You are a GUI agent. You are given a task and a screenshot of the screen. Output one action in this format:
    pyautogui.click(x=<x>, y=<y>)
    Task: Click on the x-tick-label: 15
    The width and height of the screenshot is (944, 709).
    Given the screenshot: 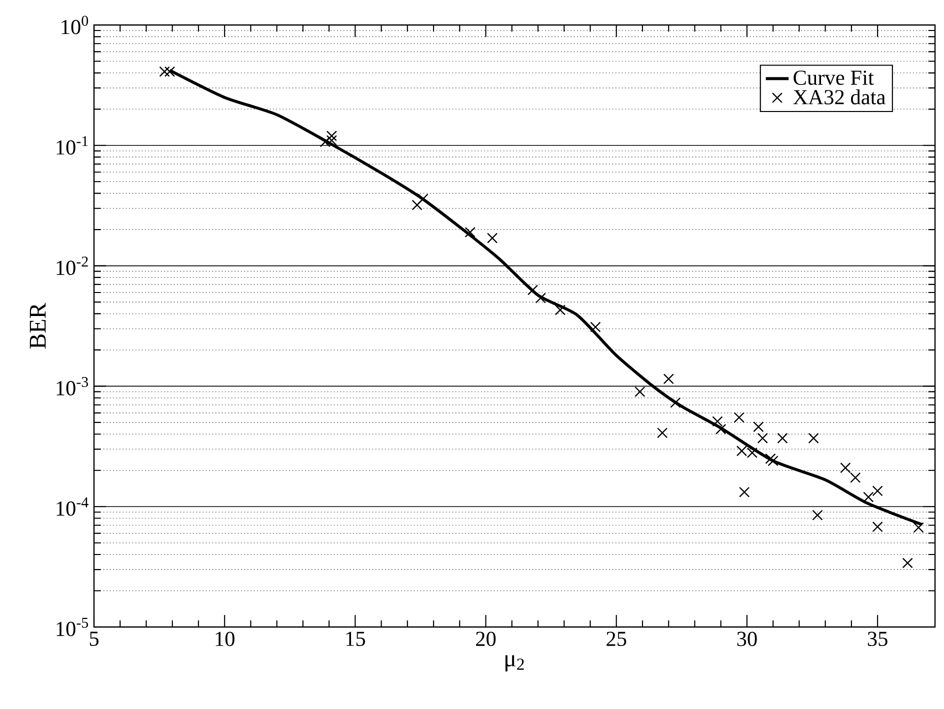 What is the action you would take?
    pyautogui.click(x=356, y=639)
    